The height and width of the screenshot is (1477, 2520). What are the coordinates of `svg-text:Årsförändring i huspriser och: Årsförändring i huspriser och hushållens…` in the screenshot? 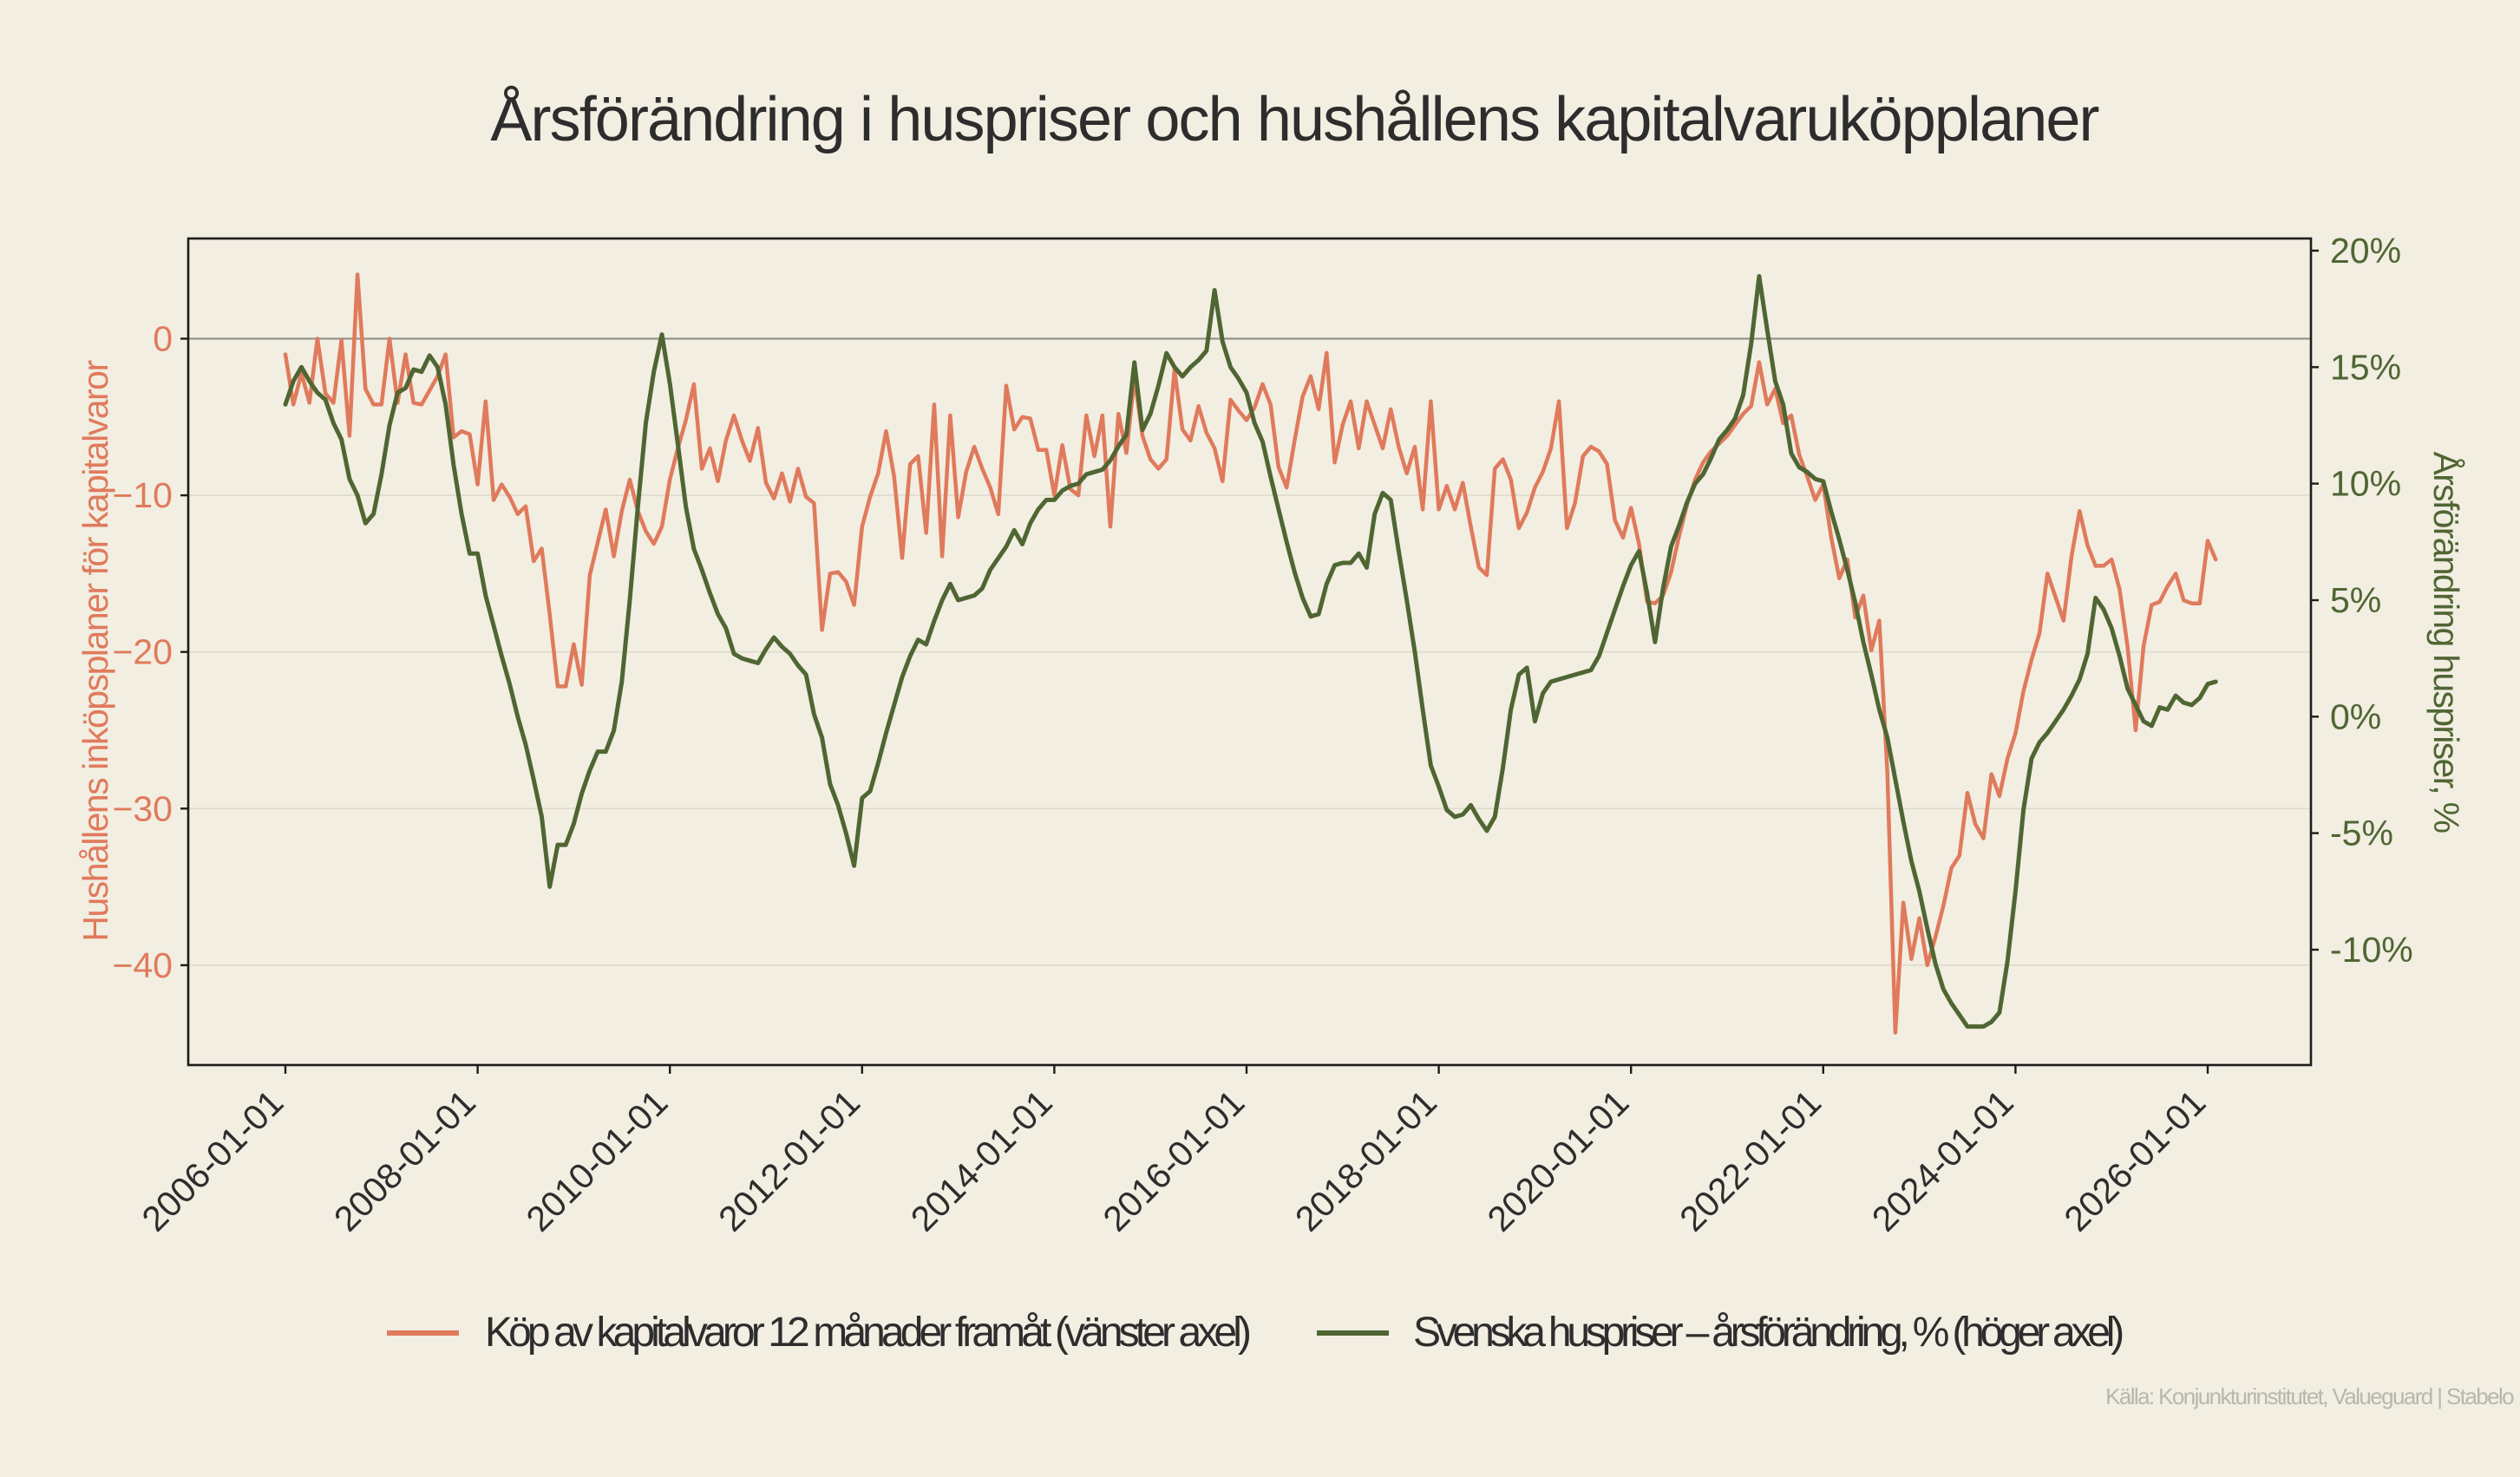 It's located at (1294, 119).